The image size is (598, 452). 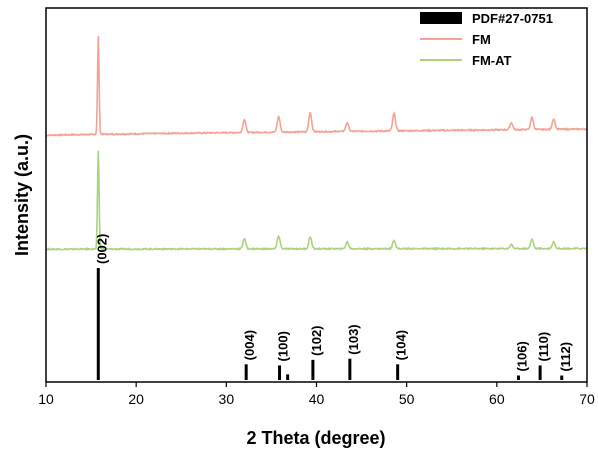 What do you see at coordinates (492, 60) in the screenshot?
I see `legend-entry-label: FM-AT` at bounding box center [492, 60].